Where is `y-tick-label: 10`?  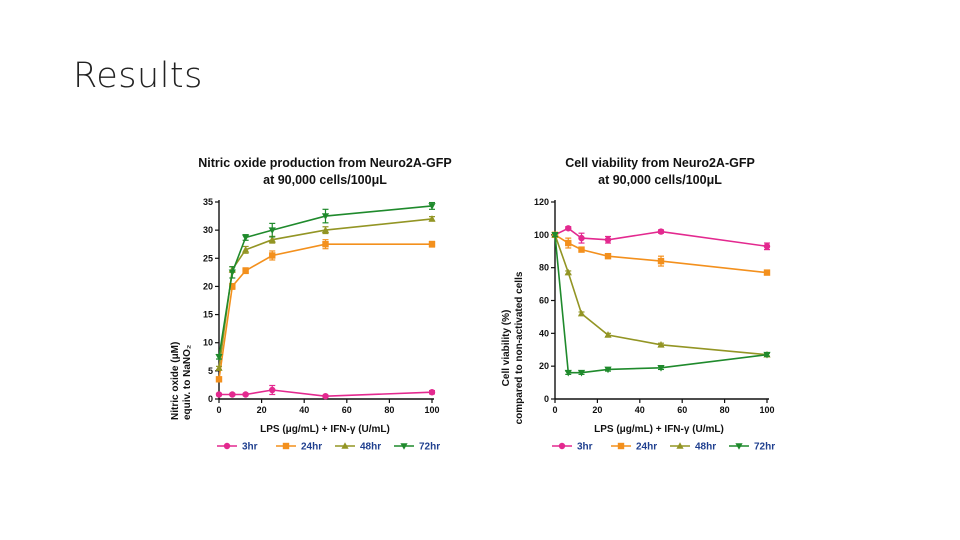 y-tick-label: 10 is located at coordinates (208, 343).